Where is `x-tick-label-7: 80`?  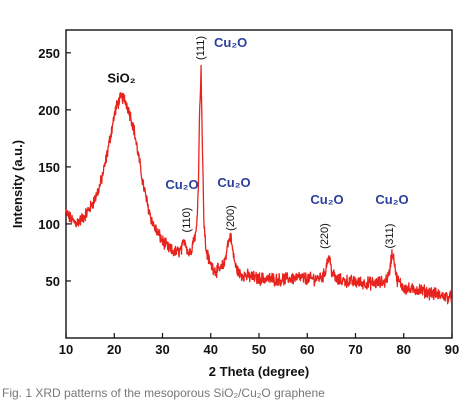
x-tick-label-7: 80 is located at coordinates (404, 349).